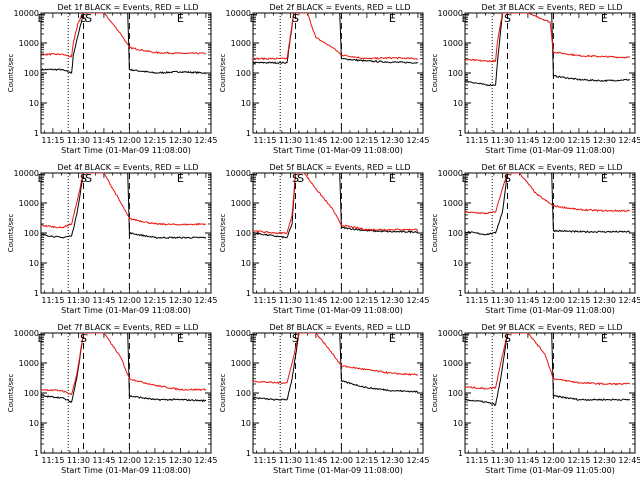 The image size is (640, 480). I want to click on panel-title: Det 9f BLACK = Events, RED = LLD, so click(551, 327).